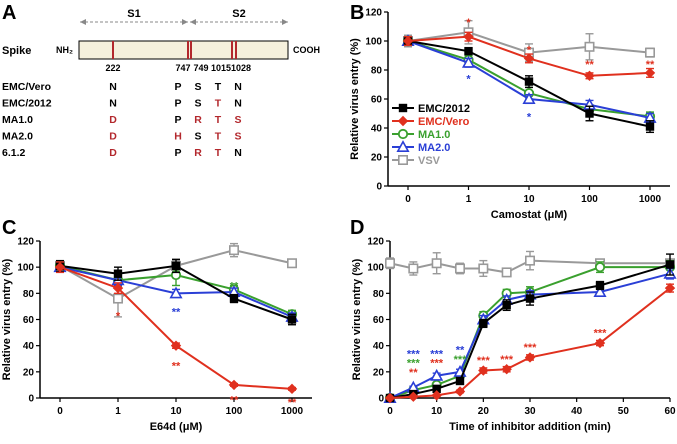  What do you see at coordinates (670, 411) in the screenshot?
I see `x-tick-label: 60` at bounding box center [670, 411].